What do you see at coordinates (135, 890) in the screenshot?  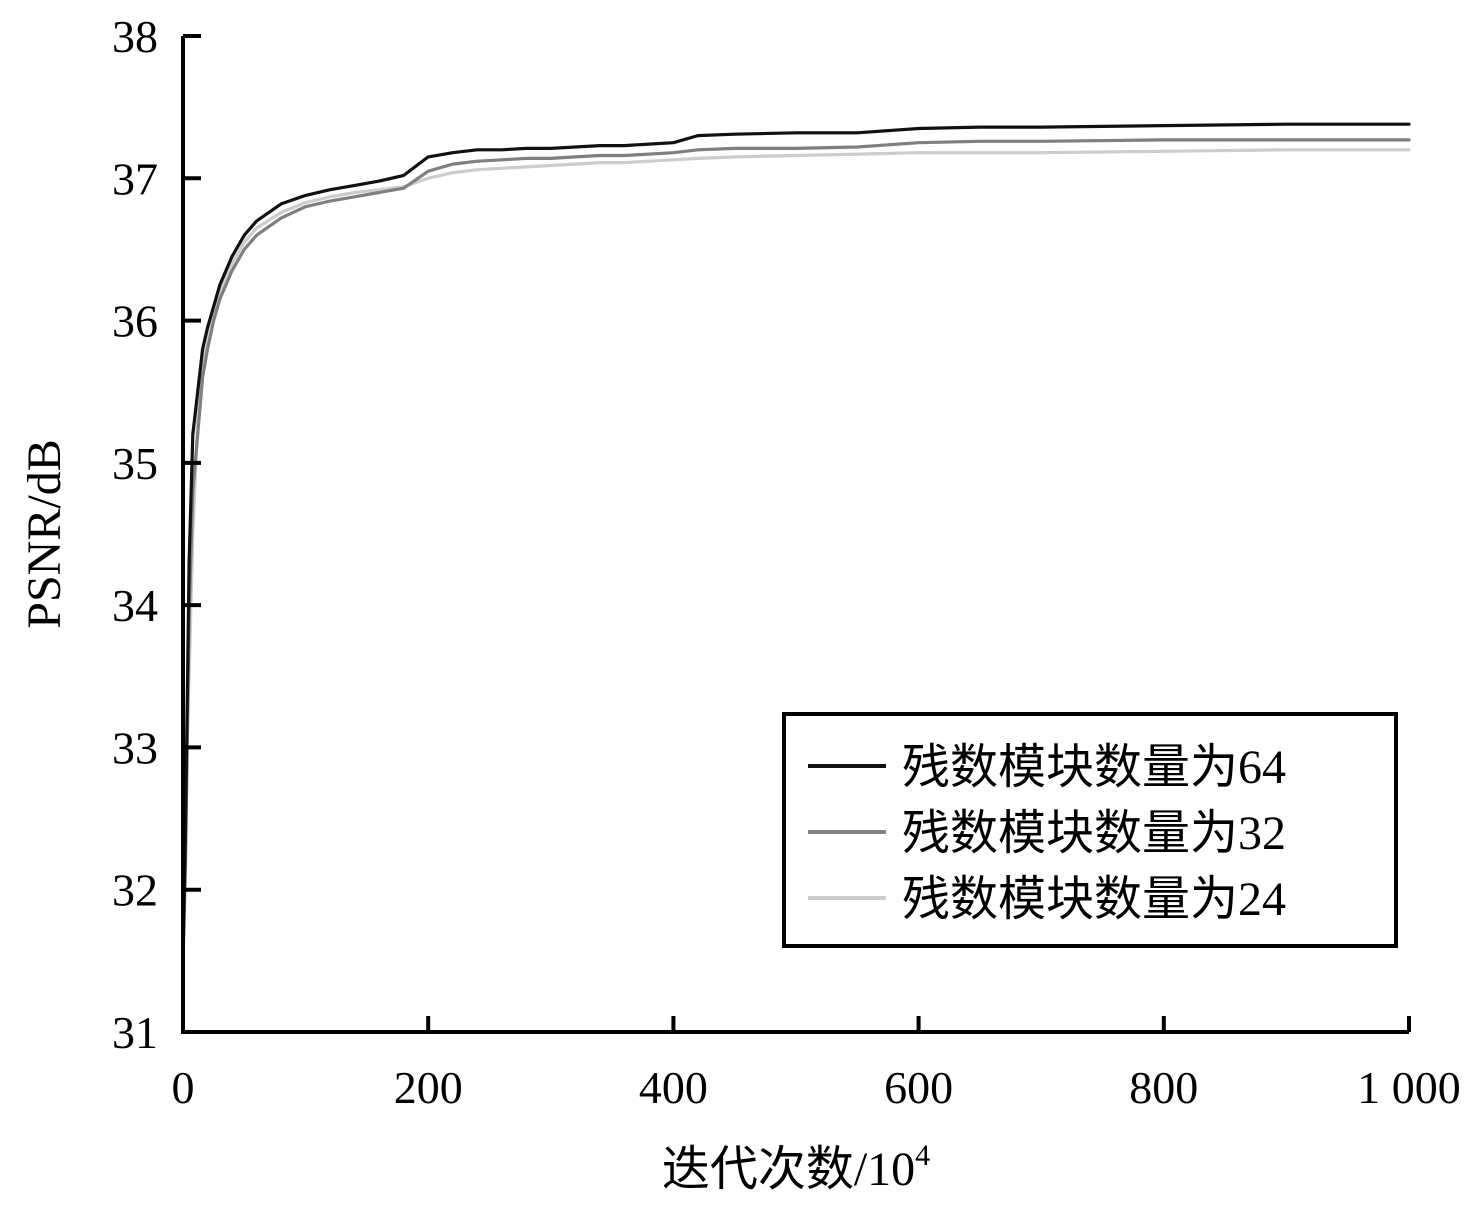 I see `y-tick-label: 32` at bounding box center [135, 890].